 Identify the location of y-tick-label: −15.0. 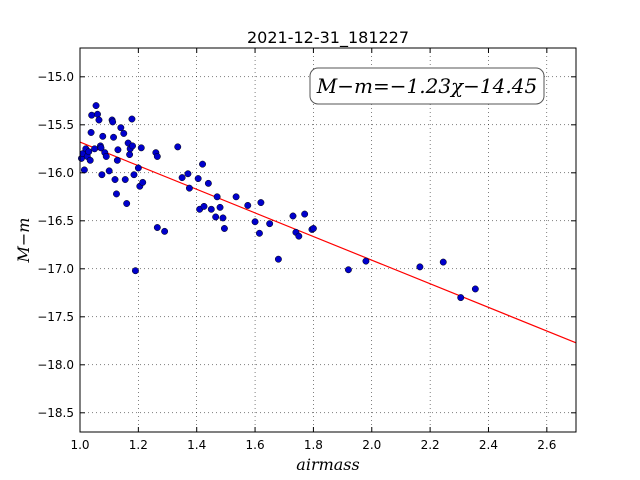
(55, 77).